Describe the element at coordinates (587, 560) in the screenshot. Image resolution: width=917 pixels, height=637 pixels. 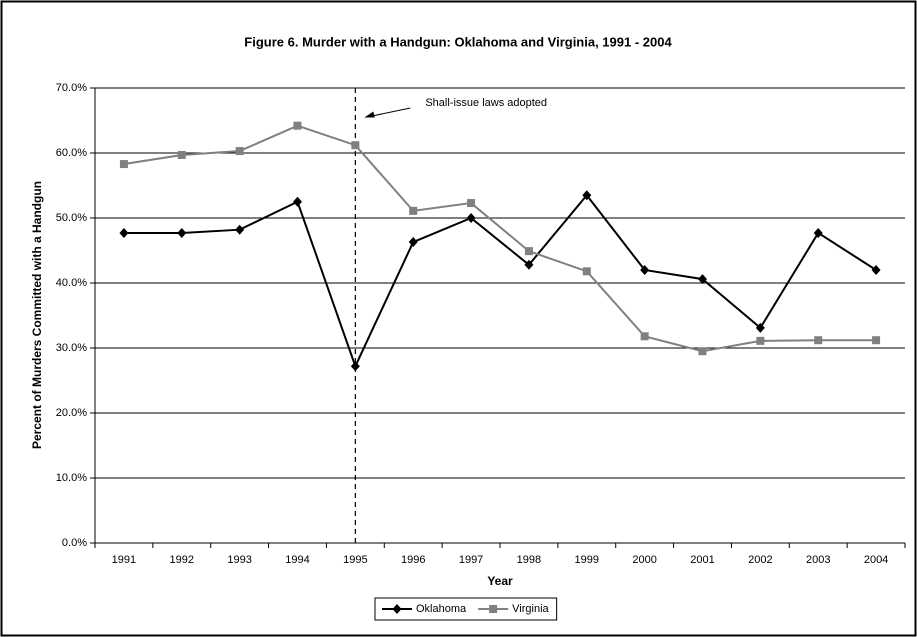
I see `x-tick-label: 1999` at that location.